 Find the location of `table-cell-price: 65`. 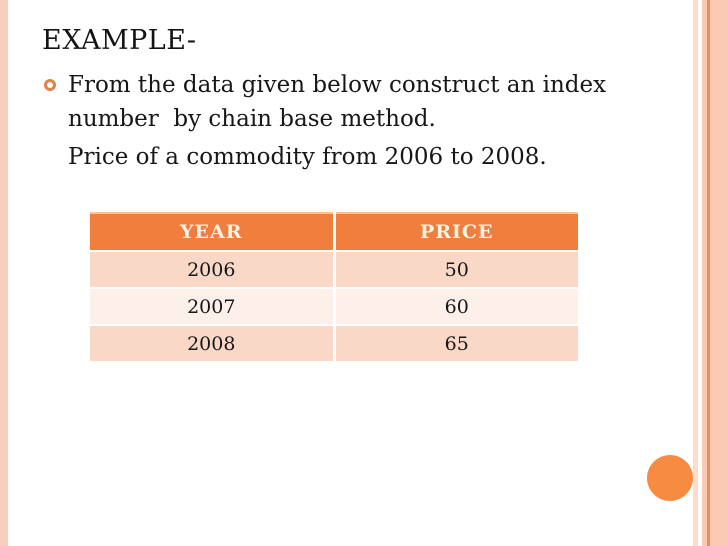

table-cell-price: 65 is located at coordinates (456, 343).